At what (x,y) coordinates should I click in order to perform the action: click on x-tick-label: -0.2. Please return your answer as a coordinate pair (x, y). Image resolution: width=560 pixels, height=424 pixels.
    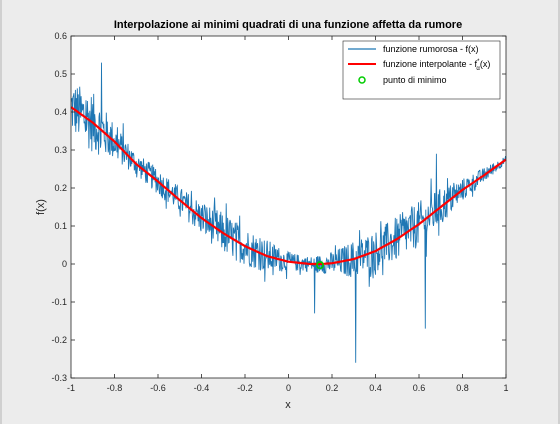
    Looking at the image, I should click on (245, 388).